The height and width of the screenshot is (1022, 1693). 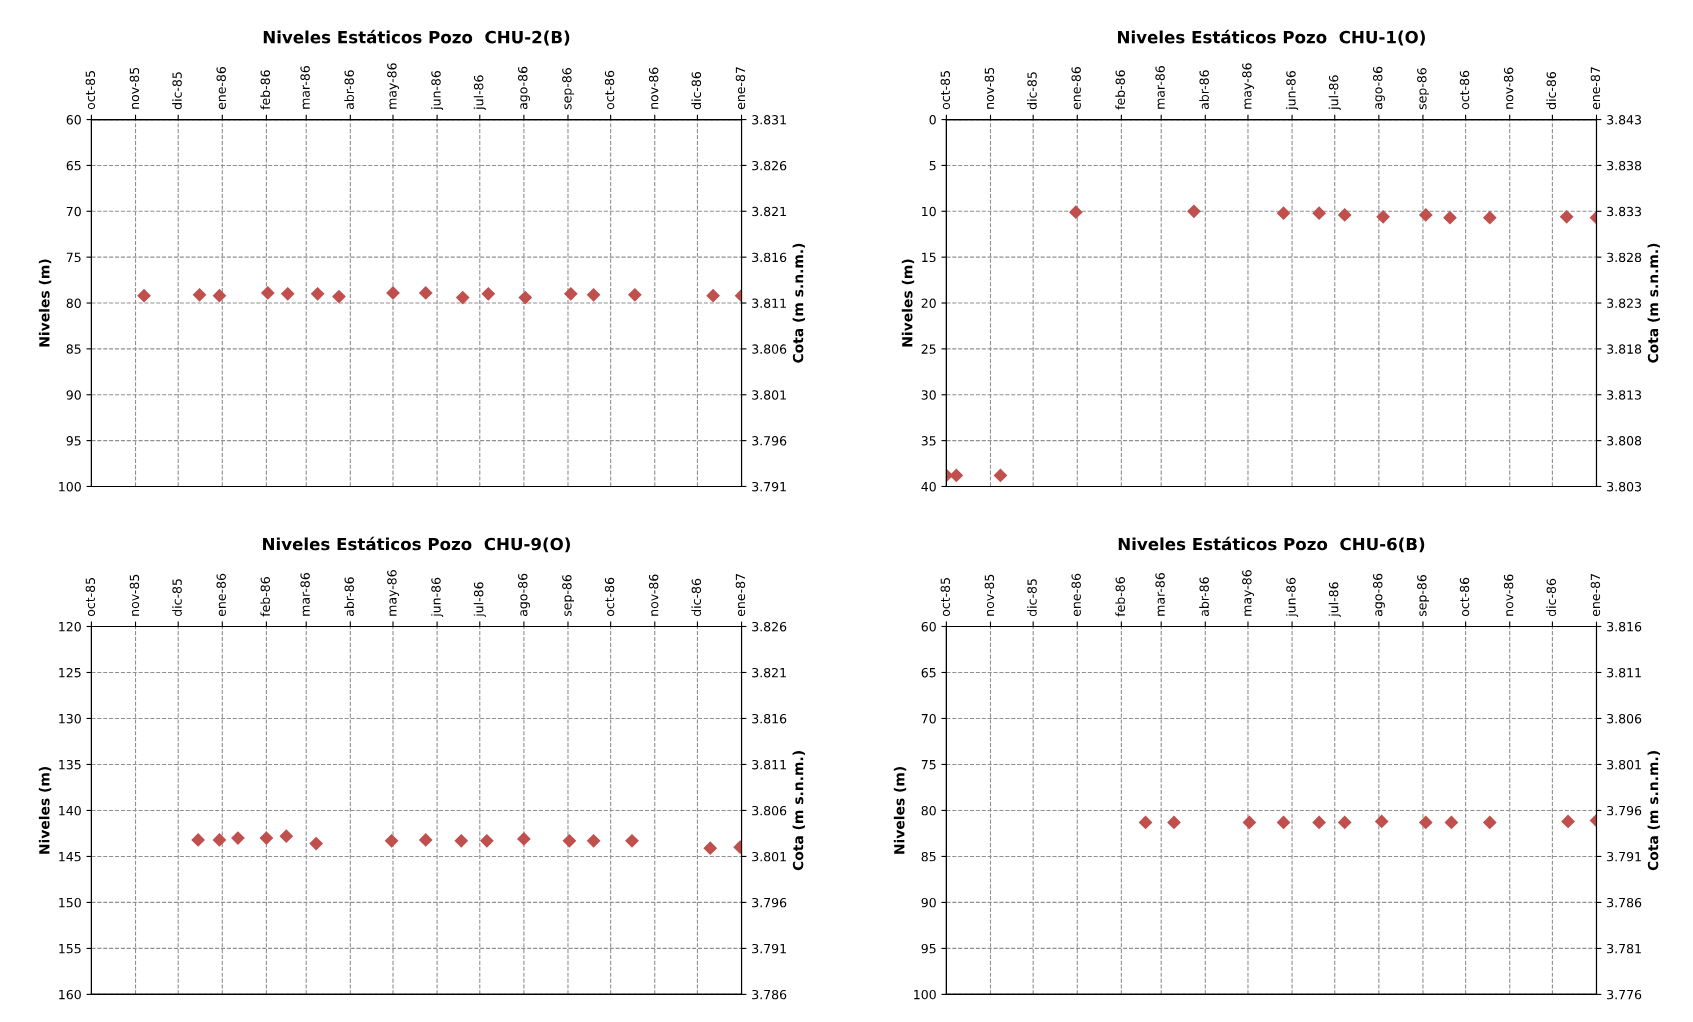 I want to click on y-tick-label: 90, so click(x=928, y=902).